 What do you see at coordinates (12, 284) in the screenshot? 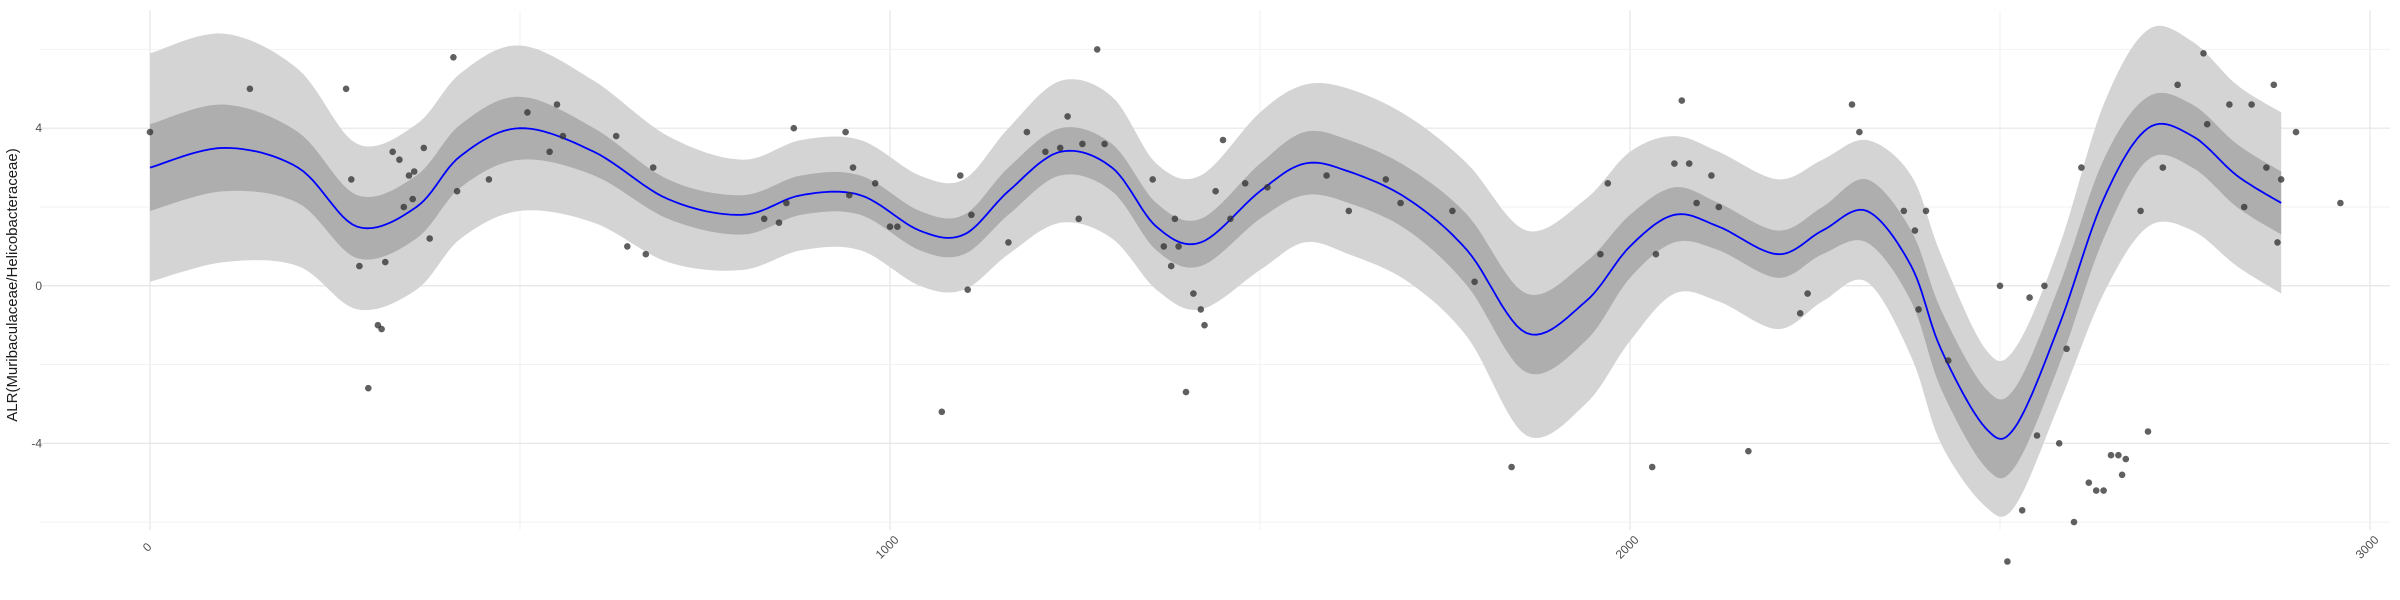
I see `y-axis-title: ALR(Muribaculaceae/Helicobacteraceae)` at bounding box center [12, 284].